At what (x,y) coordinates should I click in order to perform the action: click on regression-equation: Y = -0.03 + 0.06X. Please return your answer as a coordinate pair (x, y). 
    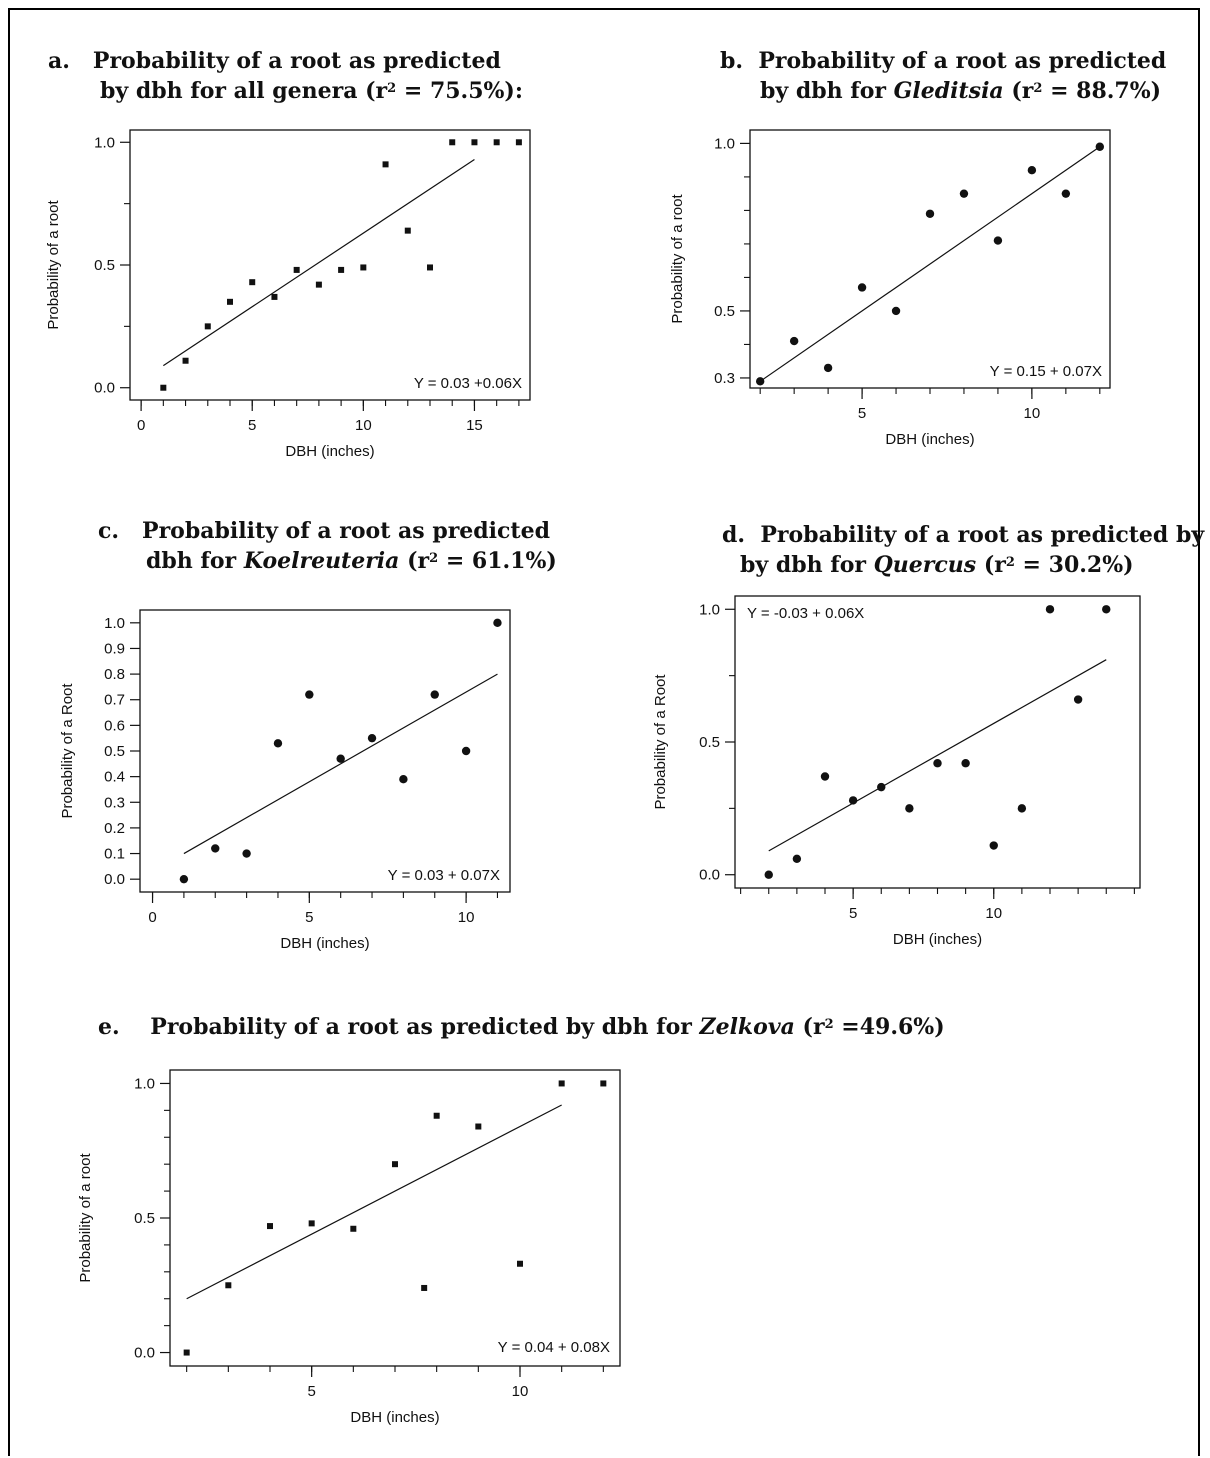
    Looking at the image, I should click on (805, 613).